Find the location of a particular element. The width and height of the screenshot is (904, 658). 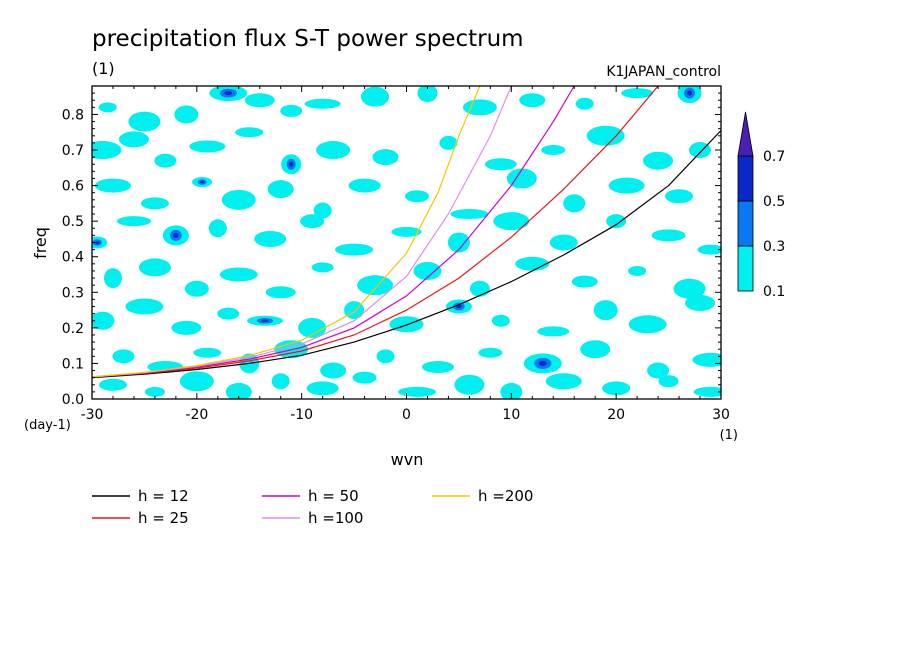

colorbar-label: 0.3 is located at coordinates (774, 247).